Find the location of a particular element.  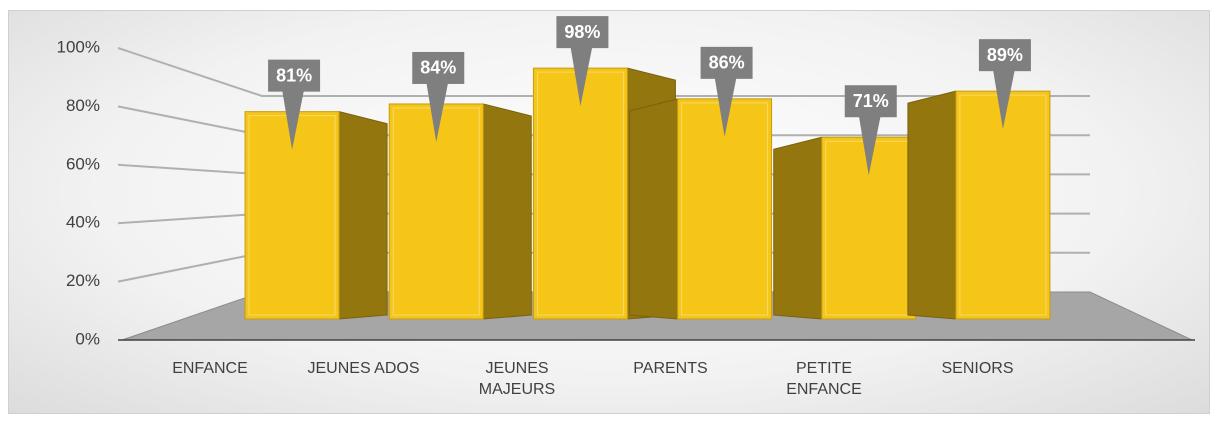

y-tick-label: 0% is located at coordinates (87, 338).